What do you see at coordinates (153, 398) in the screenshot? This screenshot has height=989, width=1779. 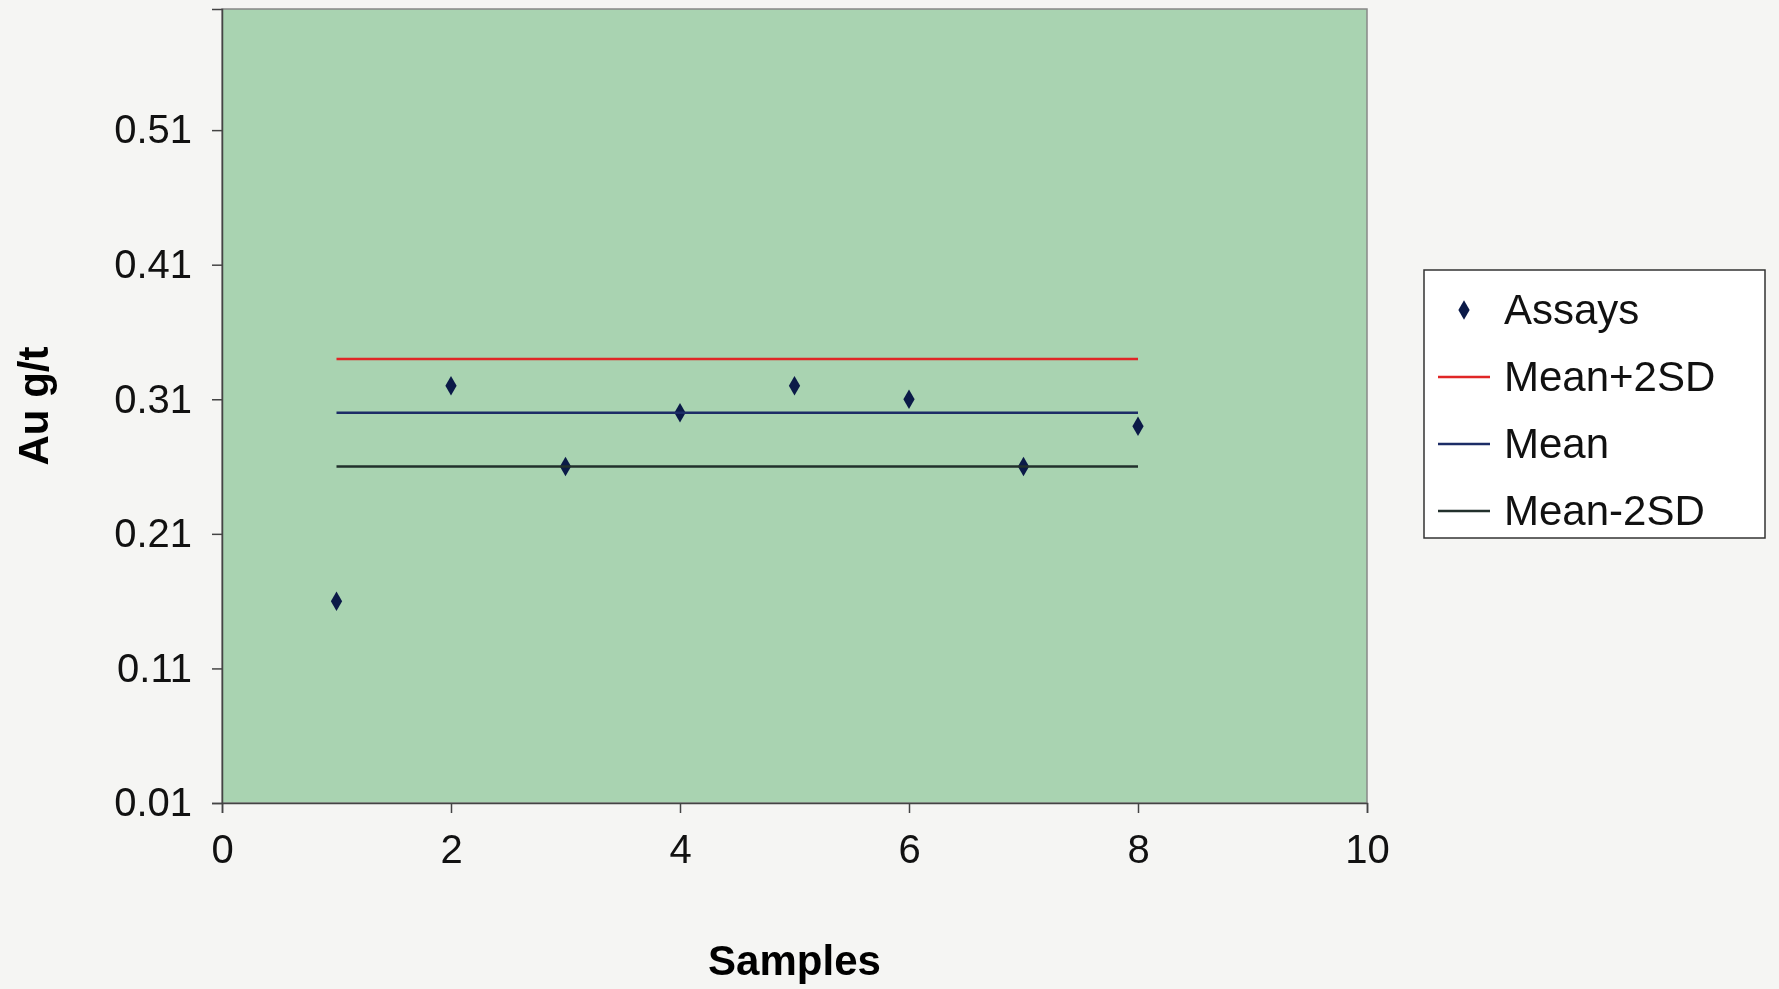 I see `y-tick-label: 0.31` at bounding box center [153, 398].